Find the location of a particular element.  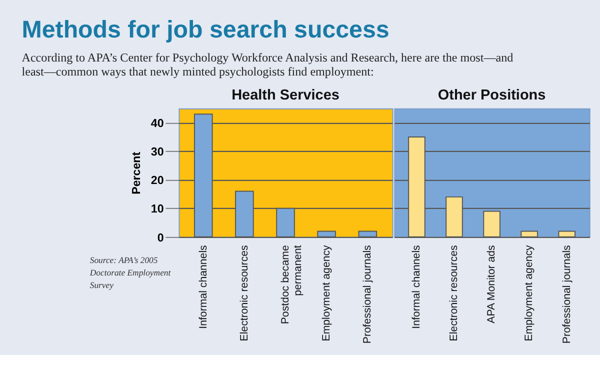

chart-title: Other Positions is located at coordinates (492, 96).